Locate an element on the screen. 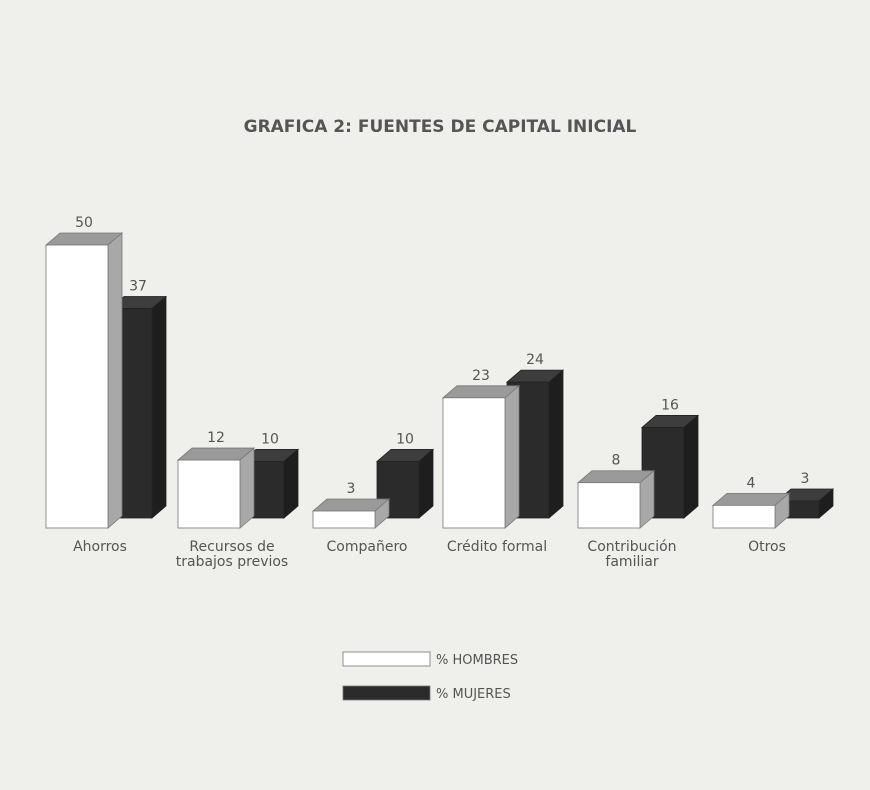  value-label: 8 is located at coordinates (616, 461).